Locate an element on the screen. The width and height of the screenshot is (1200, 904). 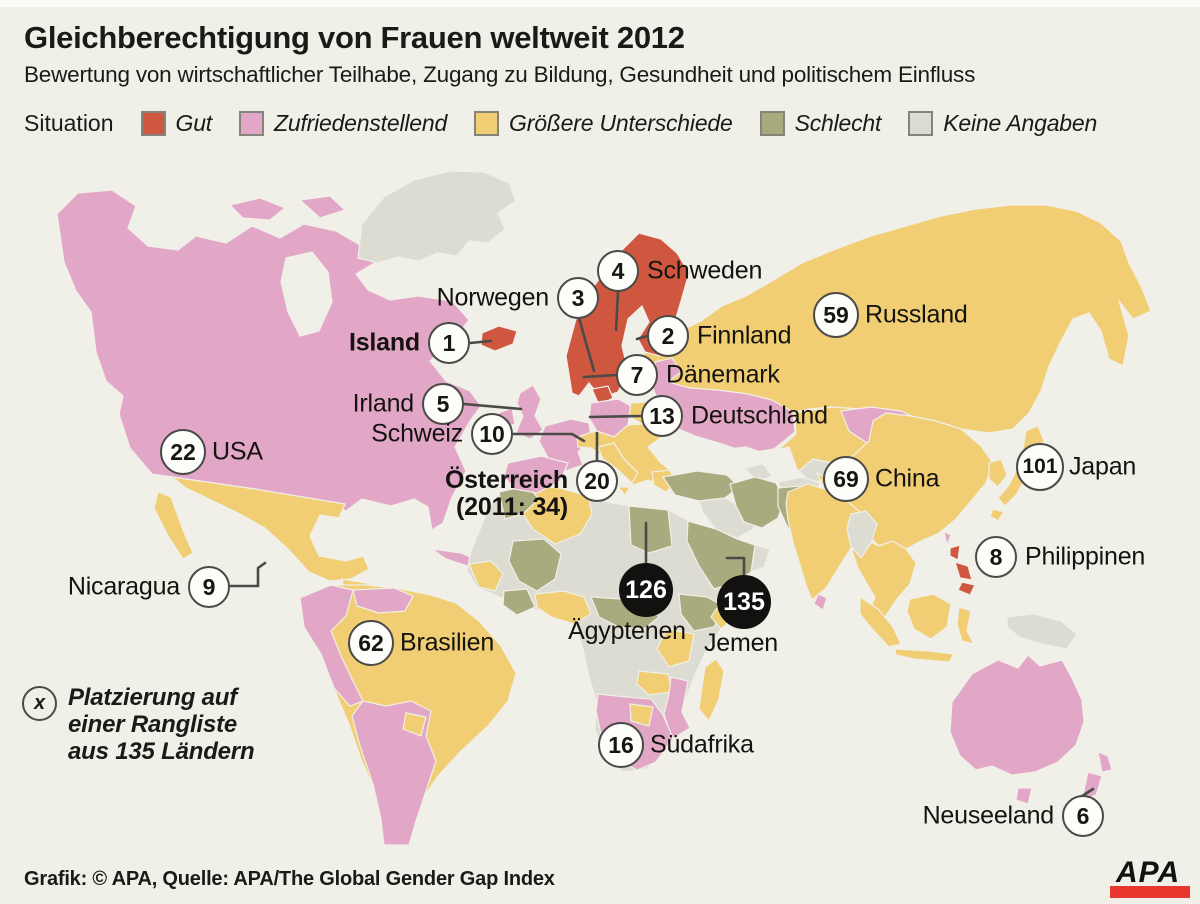
country-label: Österreich (2011: 34) is located at coordinates (506, 494).